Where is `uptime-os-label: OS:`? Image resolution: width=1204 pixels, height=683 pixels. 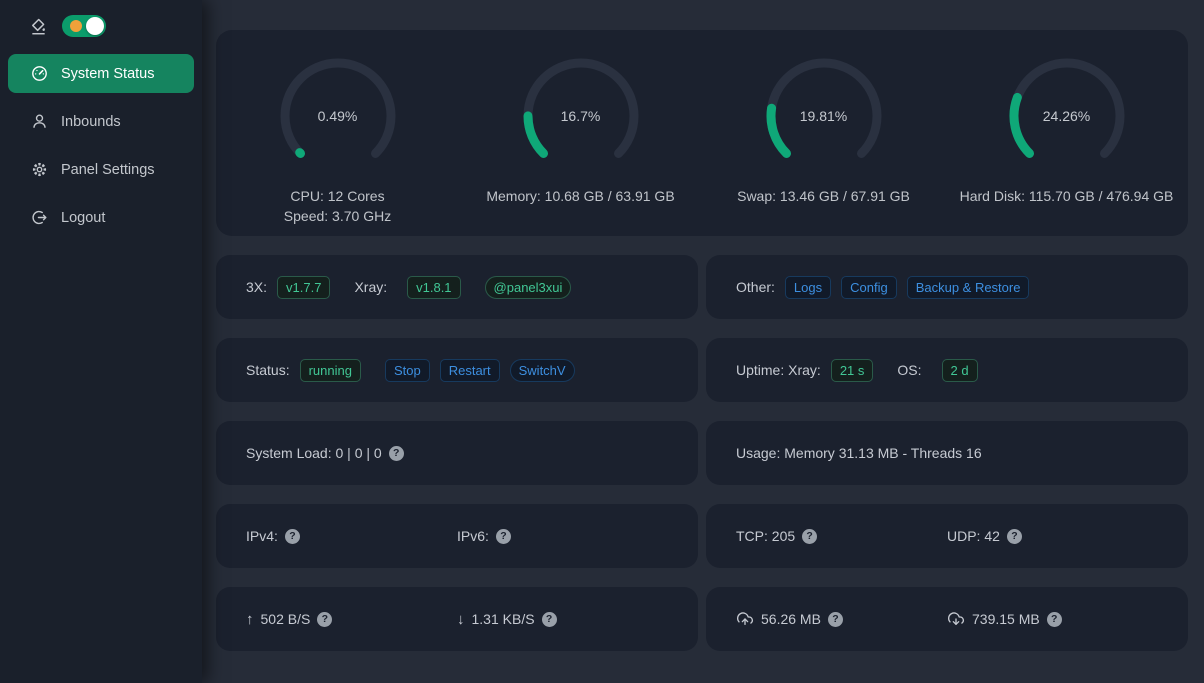
uptime-os-label: OS: is located at coordinates (909, 370).